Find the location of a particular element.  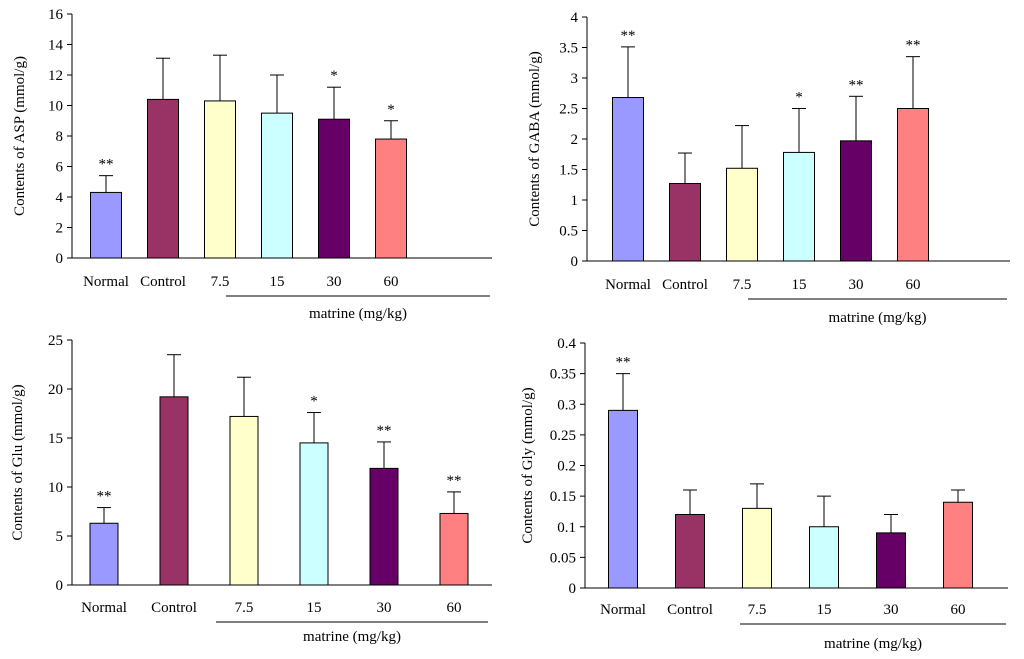

y-tick-label: 0.2 is located at coordinates (566, 467).